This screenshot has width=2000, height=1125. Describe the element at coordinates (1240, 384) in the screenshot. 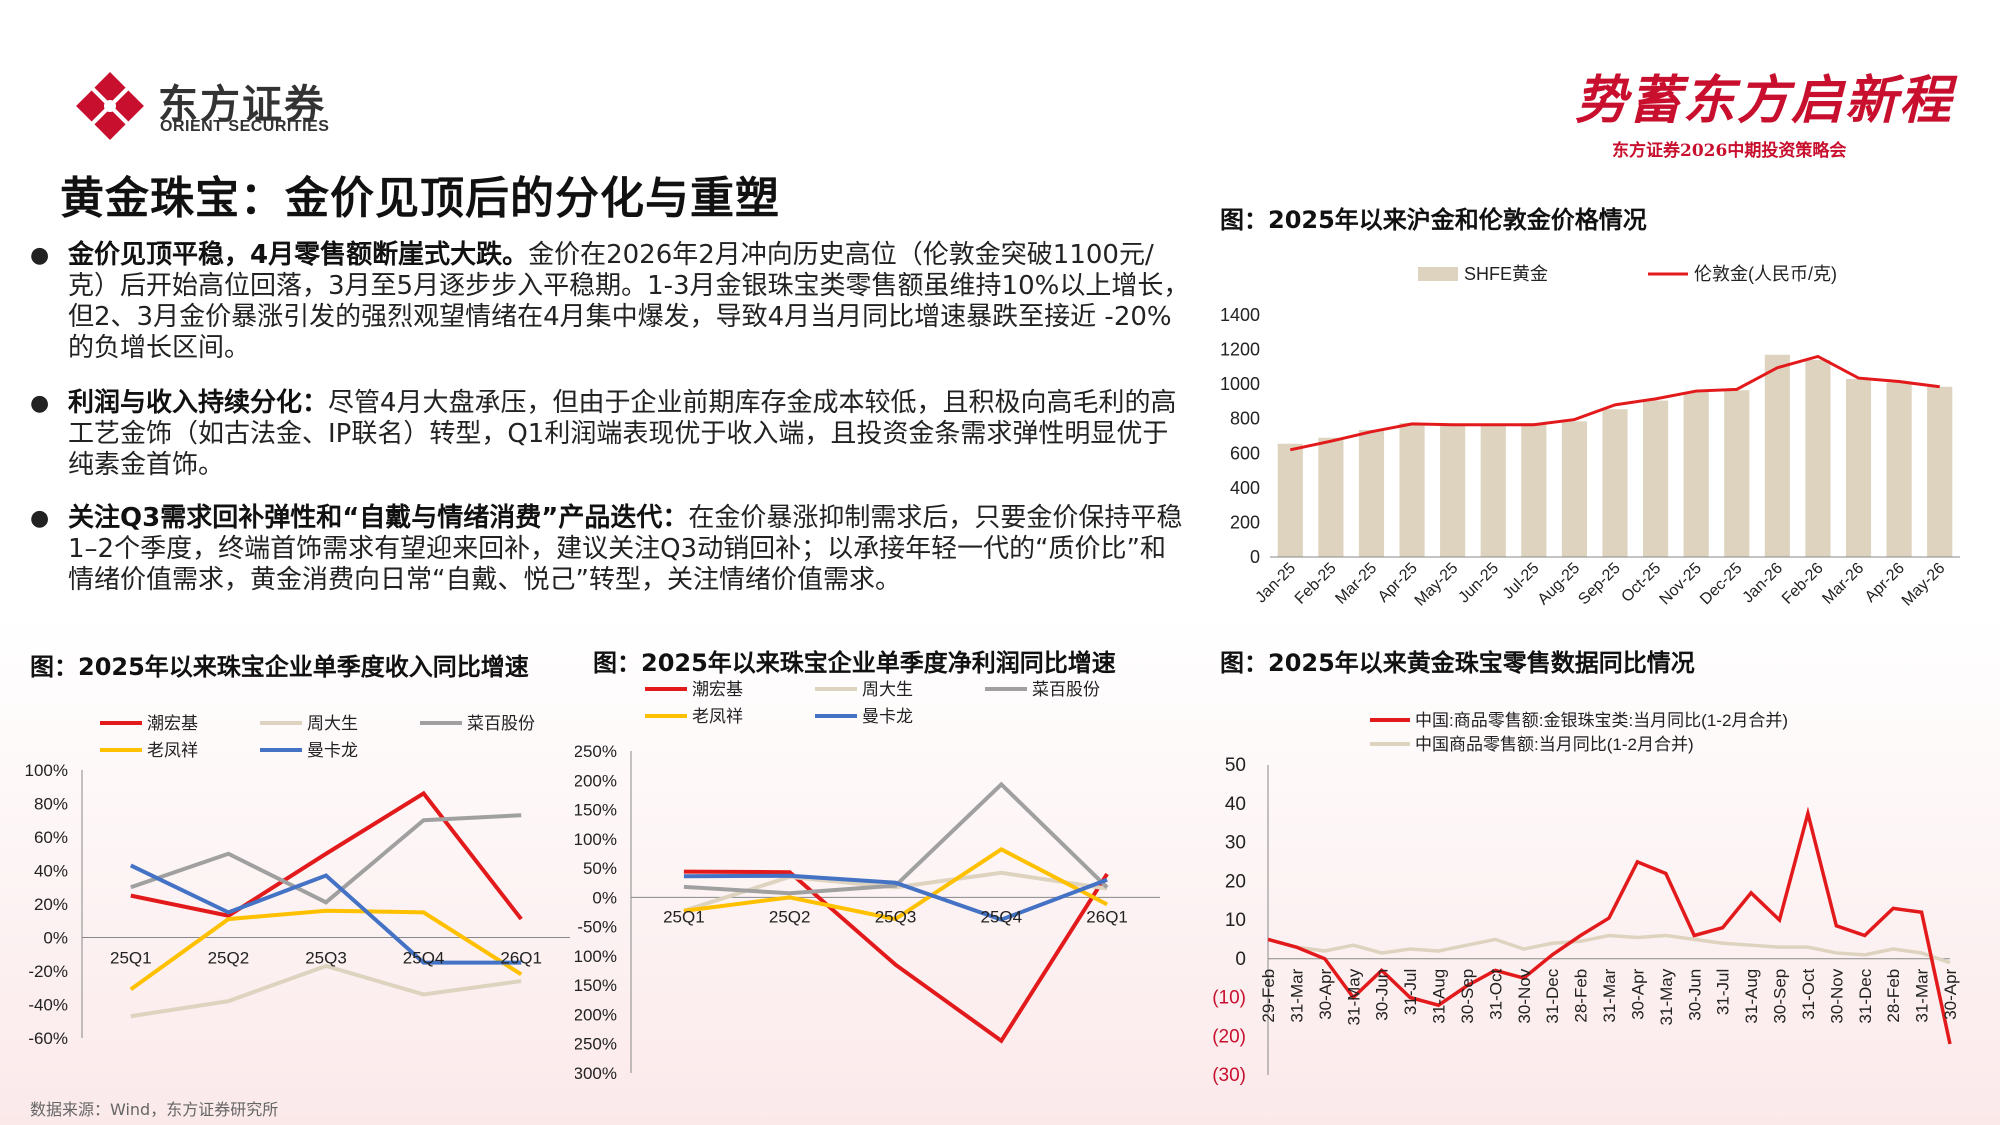

I see `y-tick-label: 1000` at that location.